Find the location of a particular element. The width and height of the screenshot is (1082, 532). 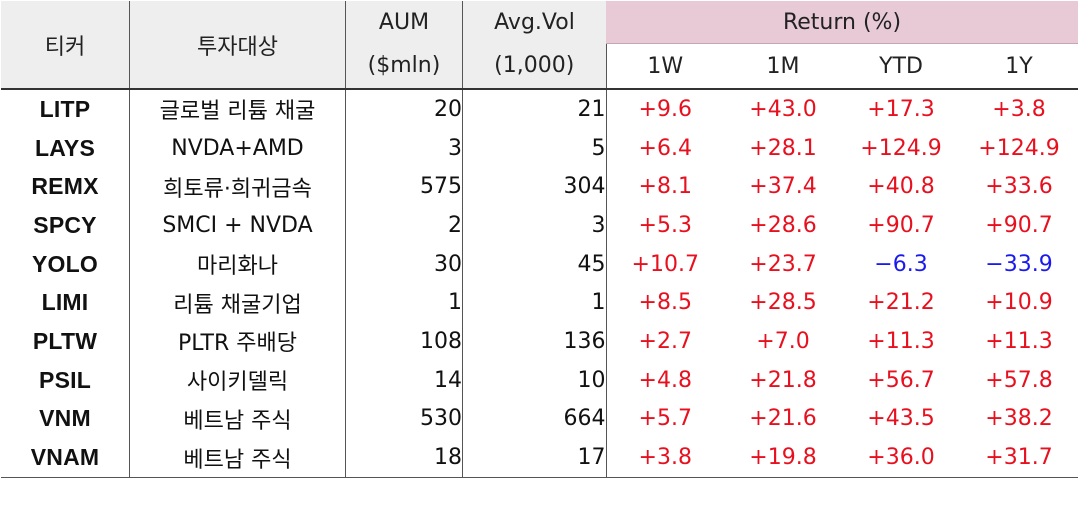

cell-return-1w: +8.1 is located at coordinates (665, 187).